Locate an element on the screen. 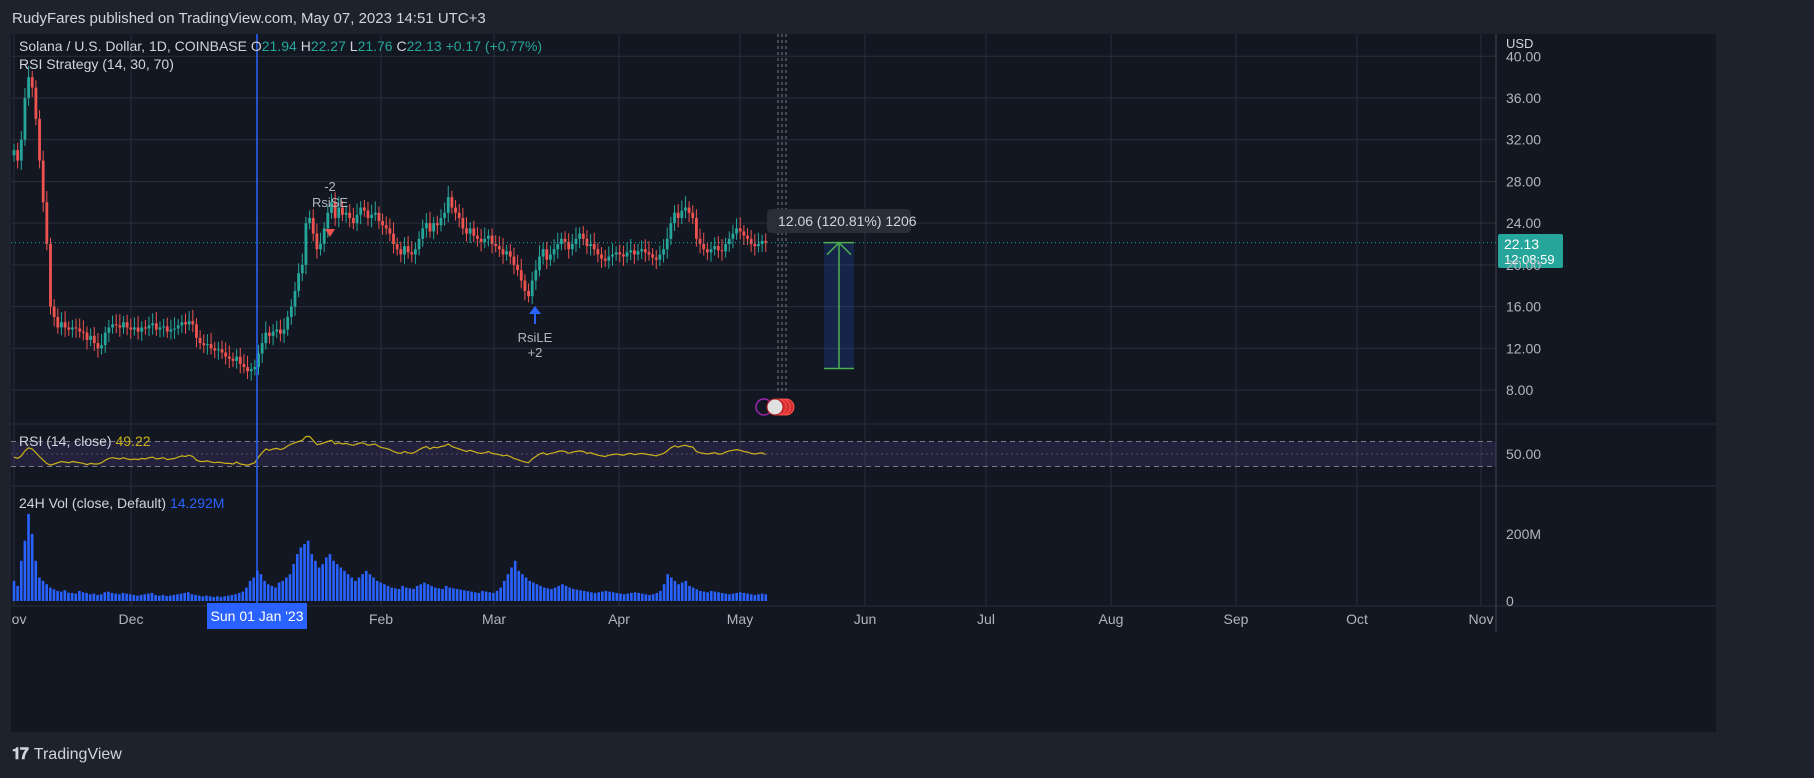 This screenshot has height=778, width=1814. l-label: L is located at coordinates (354, 46).